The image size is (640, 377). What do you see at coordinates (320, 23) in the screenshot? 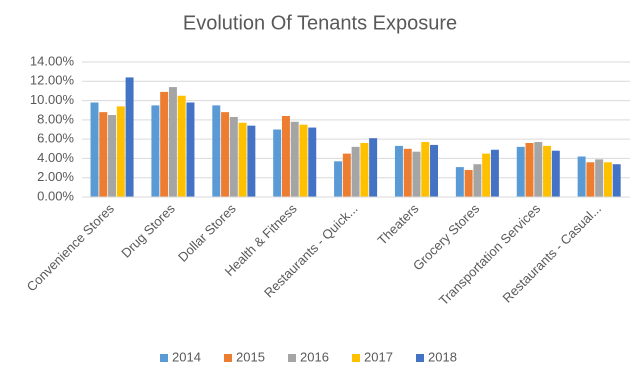
I see `chart-title: Evolution Of Tenants Exposure` at bounding box center [320, 23].